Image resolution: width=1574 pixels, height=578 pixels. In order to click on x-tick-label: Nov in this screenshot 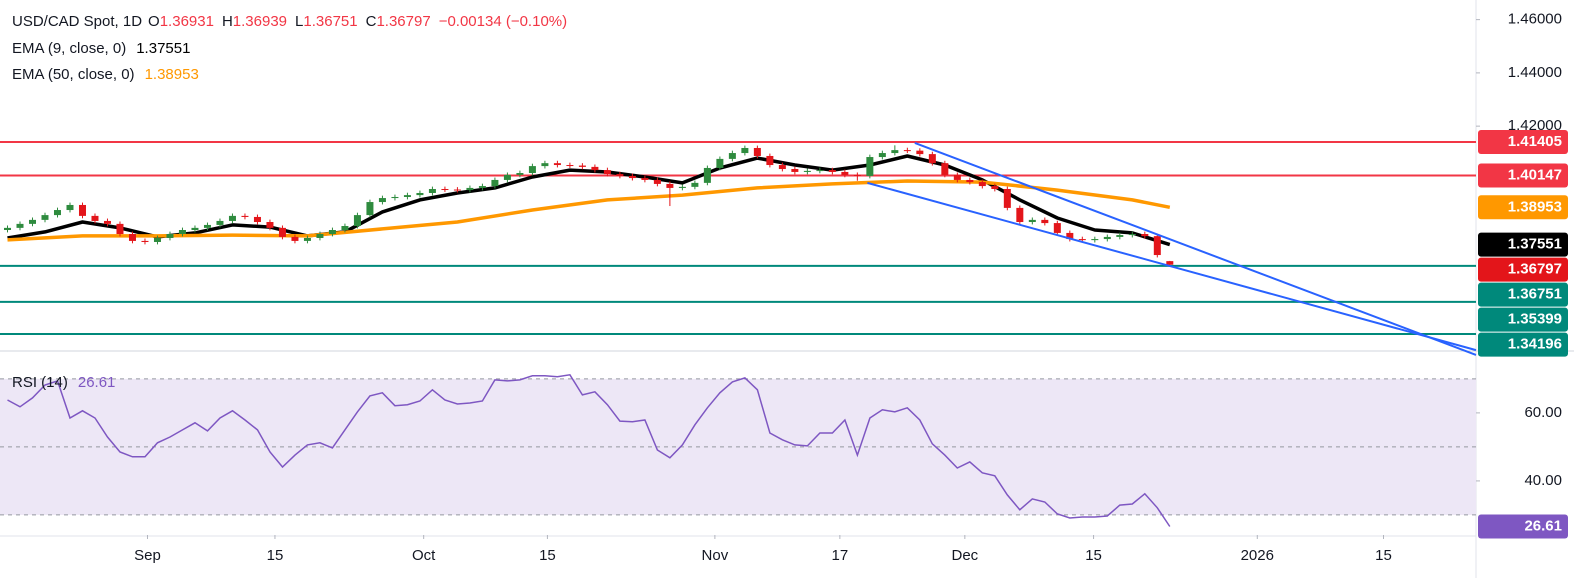, I will do `click(715, 555)`.